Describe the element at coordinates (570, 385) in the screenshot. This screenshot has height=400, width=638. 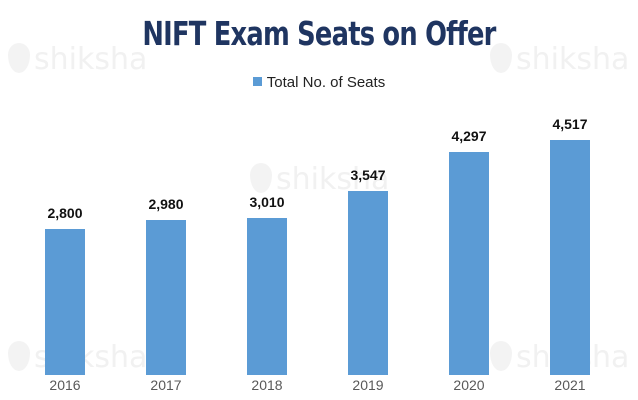
I see `x-tick-2021: 2021` at that location.